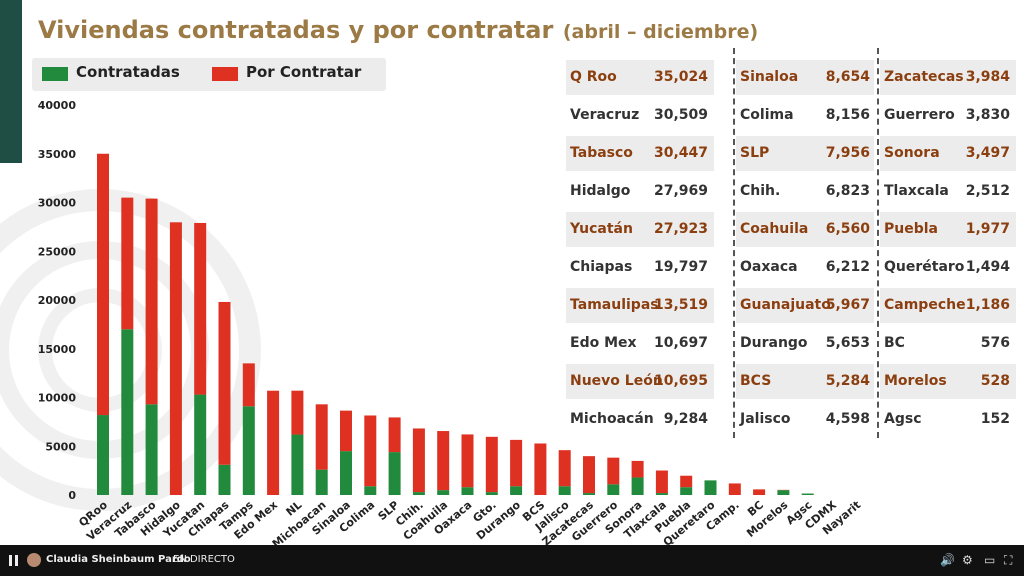 The image size is (1024, 576). What do you see at coordinates (680, 153) in the screenshot?
I see `table-state-value: 30,447` at bounding box center [680, 153].